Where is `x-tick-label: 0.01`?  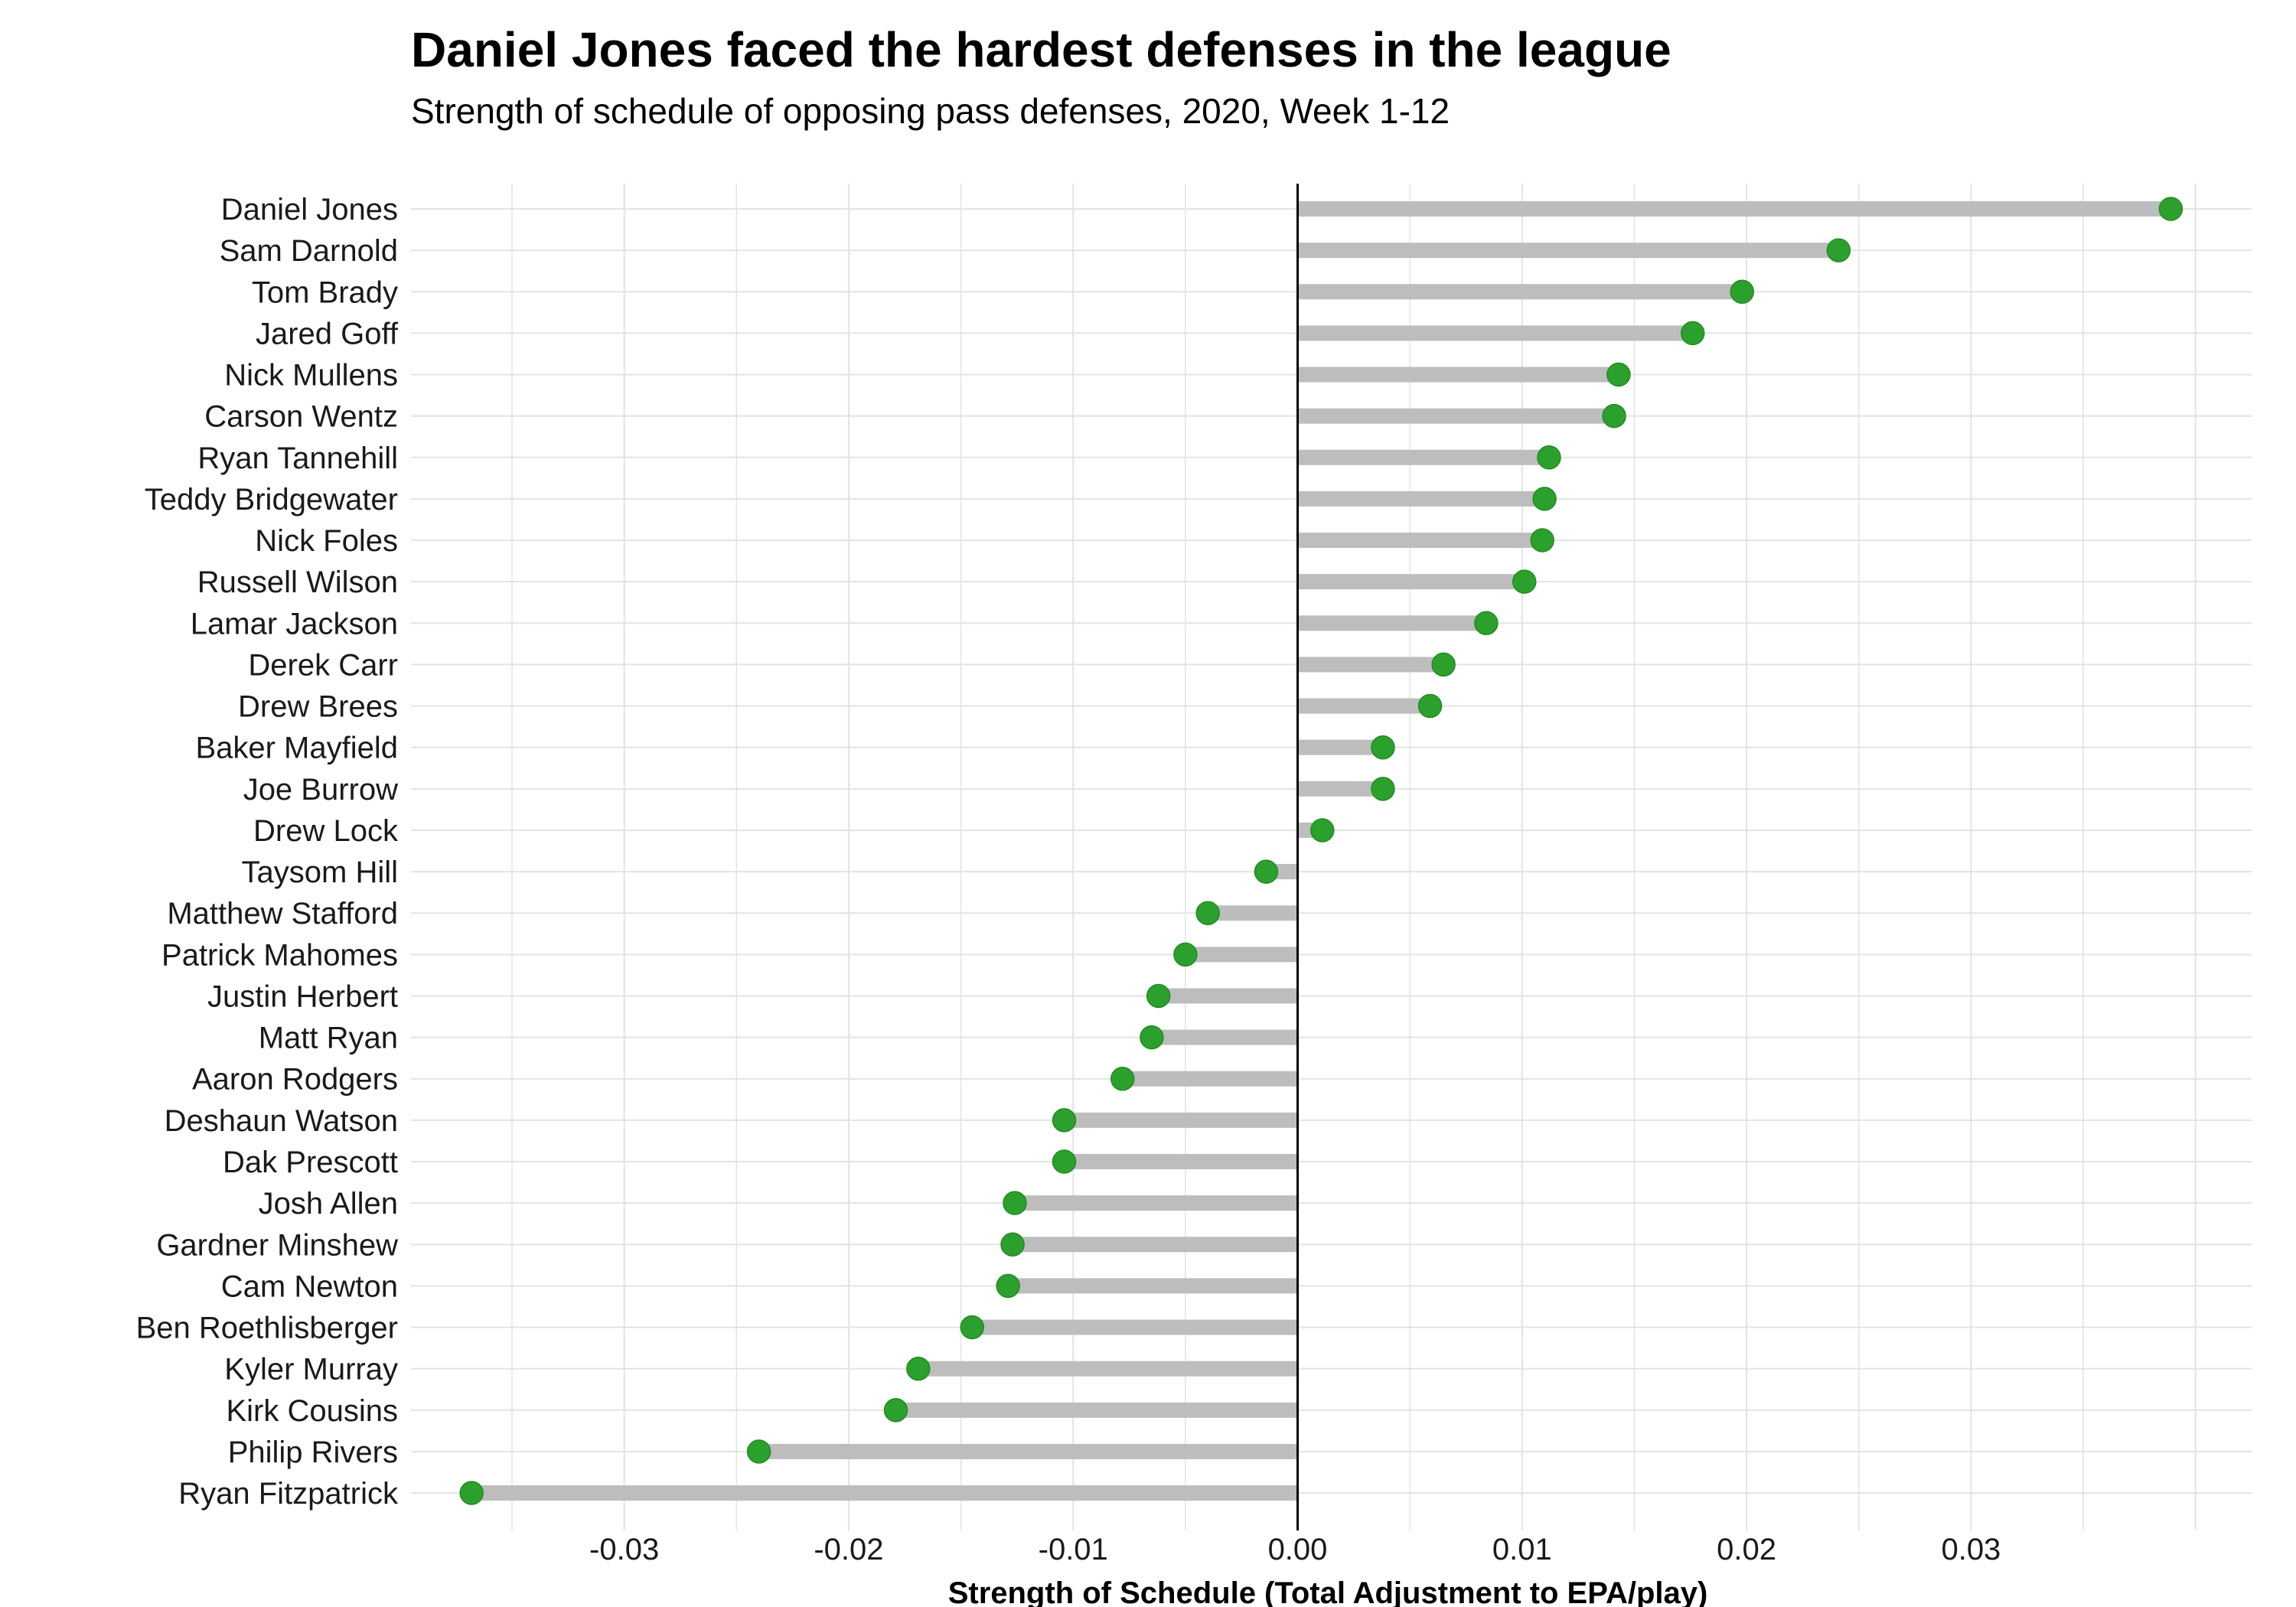
x-tick-label: 0.01 is located at coordinates (1522, 1549).